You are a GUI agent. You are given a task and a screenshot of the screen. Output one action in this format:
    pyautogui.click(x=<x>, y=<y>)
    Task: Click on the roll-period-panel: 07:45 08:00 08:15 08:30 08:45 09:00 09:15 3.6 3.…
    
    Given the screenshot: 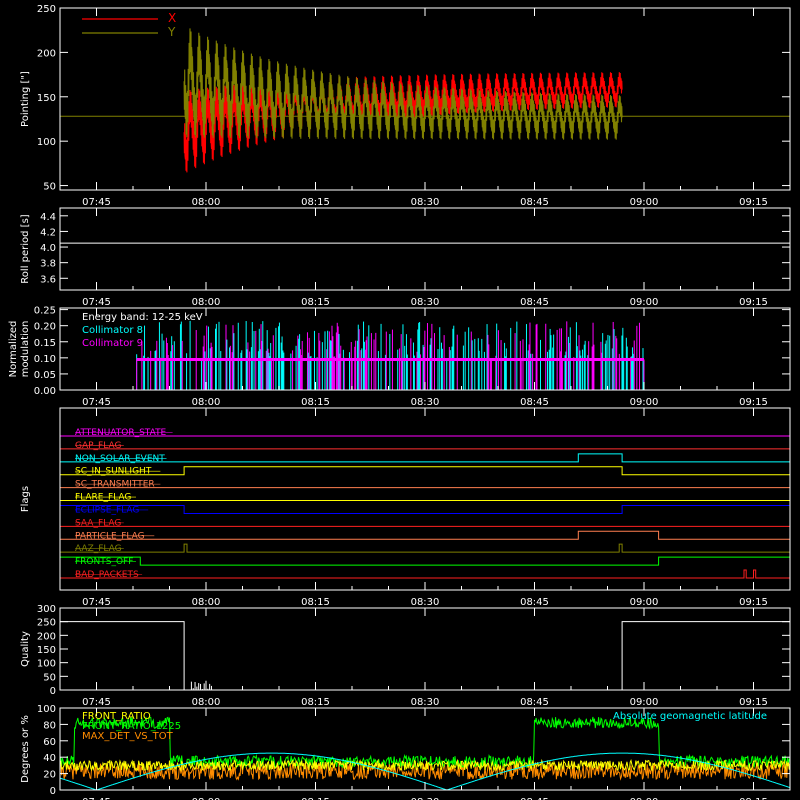 What is the action you would take?
    pyautogui.click(x=405, y=257)
    